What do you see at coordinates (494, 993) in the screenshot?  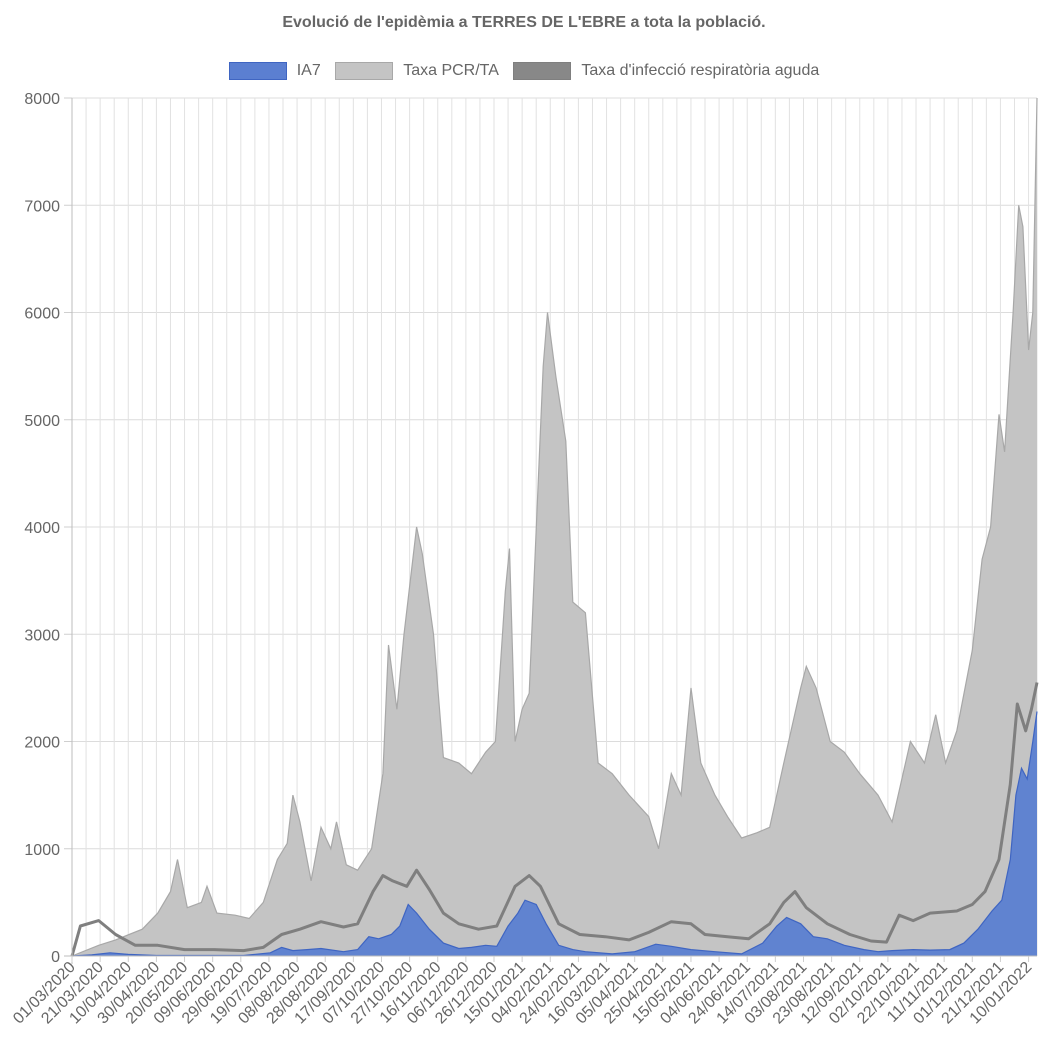 I see `x-tick-label: 15/01/2021` at bounding box center [494, 993].